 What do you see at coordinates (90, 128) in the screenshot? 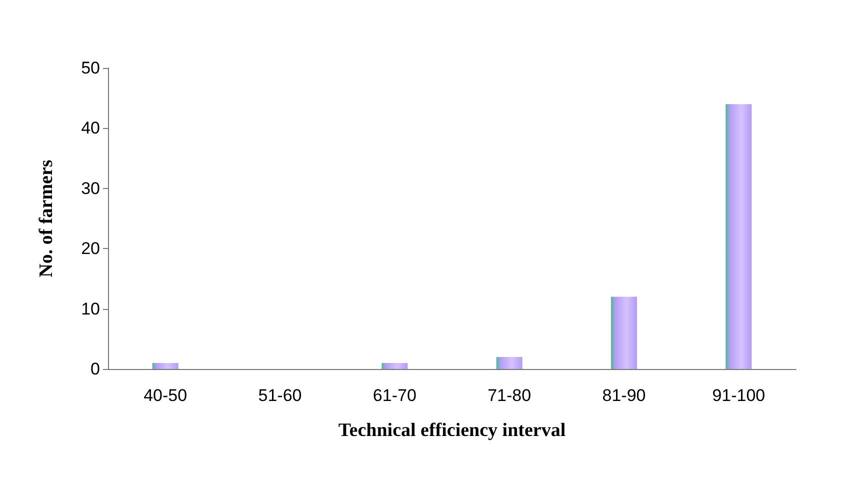
I see `y-tick-label: 40` at bounding box center [90, 128].